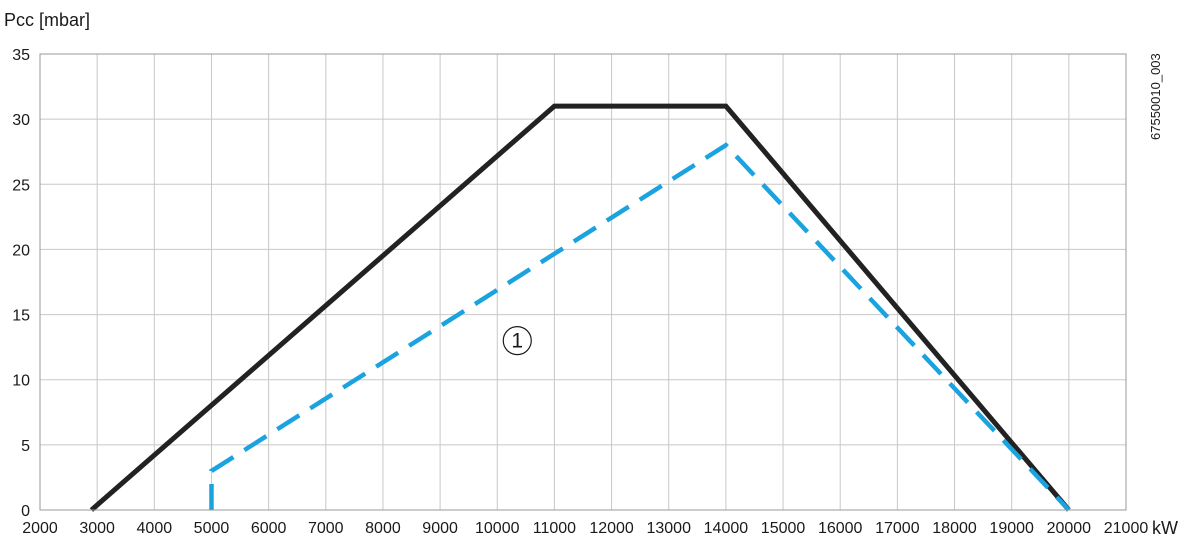 Image resolution: width=1186 pixels, height=544 pixels. Describe the element at coordinates (155, 528) in the screenshot. I see `x-tick-label: 4000` at that location.